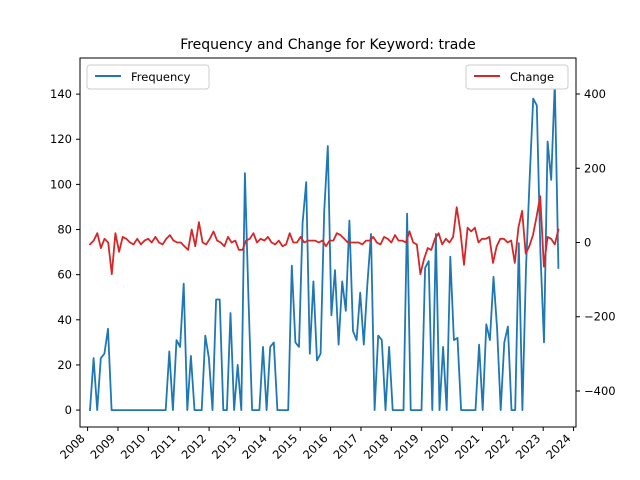 The image size is (640, 480). What do you see at coordinates (532, 77) in the screenshot?
I see `legend-change-label: Change` at bounding box center [532, 77].